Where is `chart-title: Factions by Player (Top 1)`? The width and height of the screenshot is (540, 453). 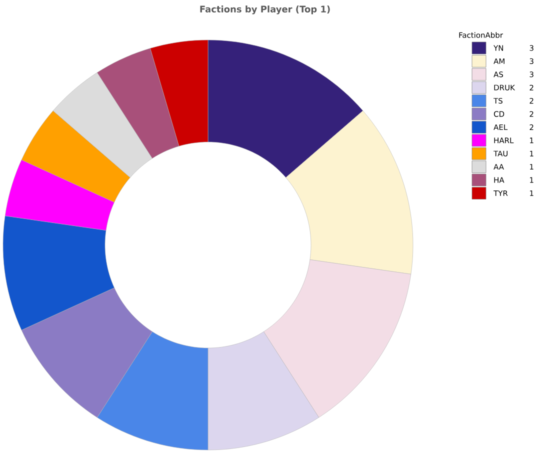 chart-title: Factions by Player (Top 1) is located at coordinates (265, 10).